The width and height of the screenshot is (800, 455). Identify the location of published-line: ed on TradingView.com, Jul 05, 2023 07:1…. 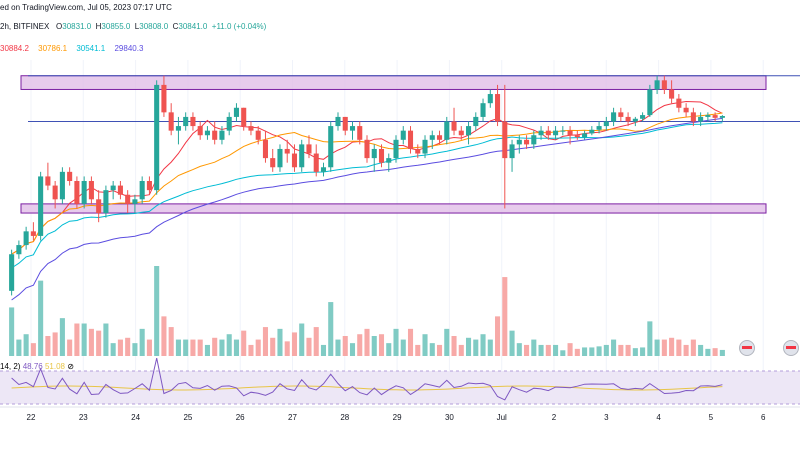
(86, 7).